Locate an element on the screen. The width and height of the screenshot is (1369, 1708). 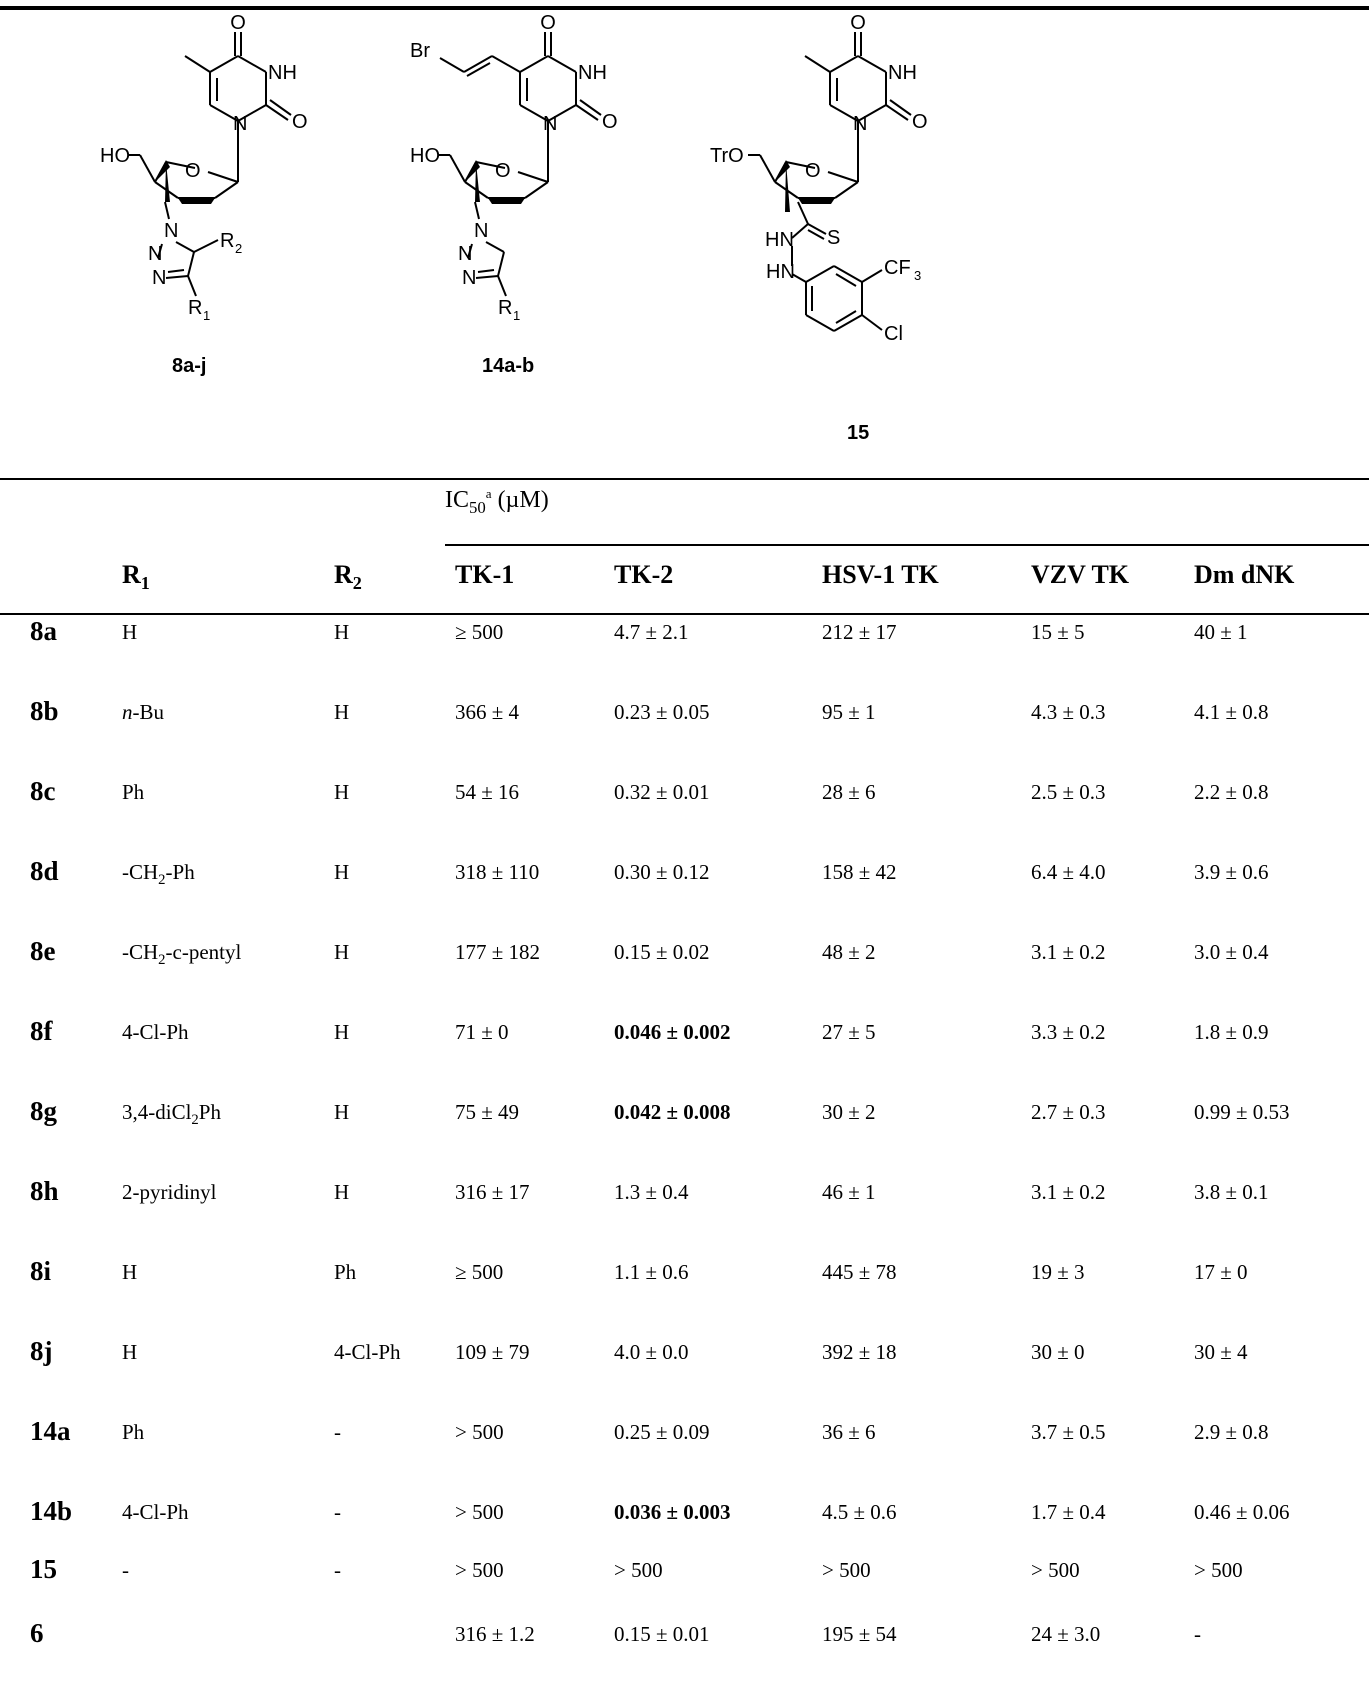
dm-dnk-cell: 0.46 ± 0.06 is located at coordinates (1242, 1512).